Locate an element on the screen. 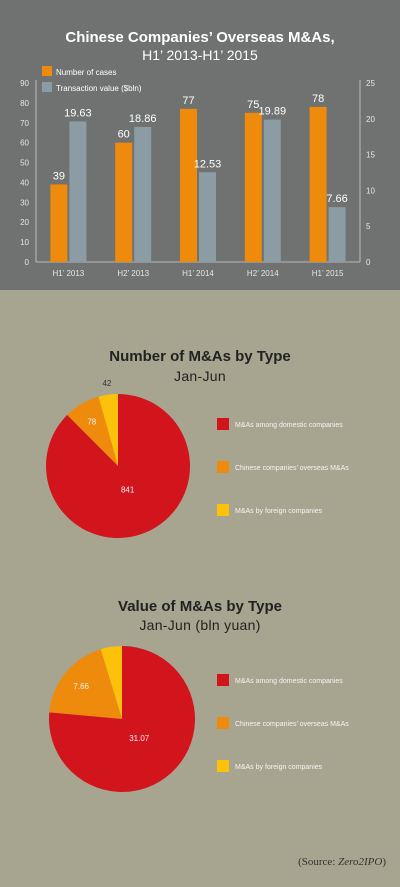 Image resolution: width=400 pixels, height=887 pixels. source-note: (Source: Zero2IPO) is located at coordinates (342, 862).